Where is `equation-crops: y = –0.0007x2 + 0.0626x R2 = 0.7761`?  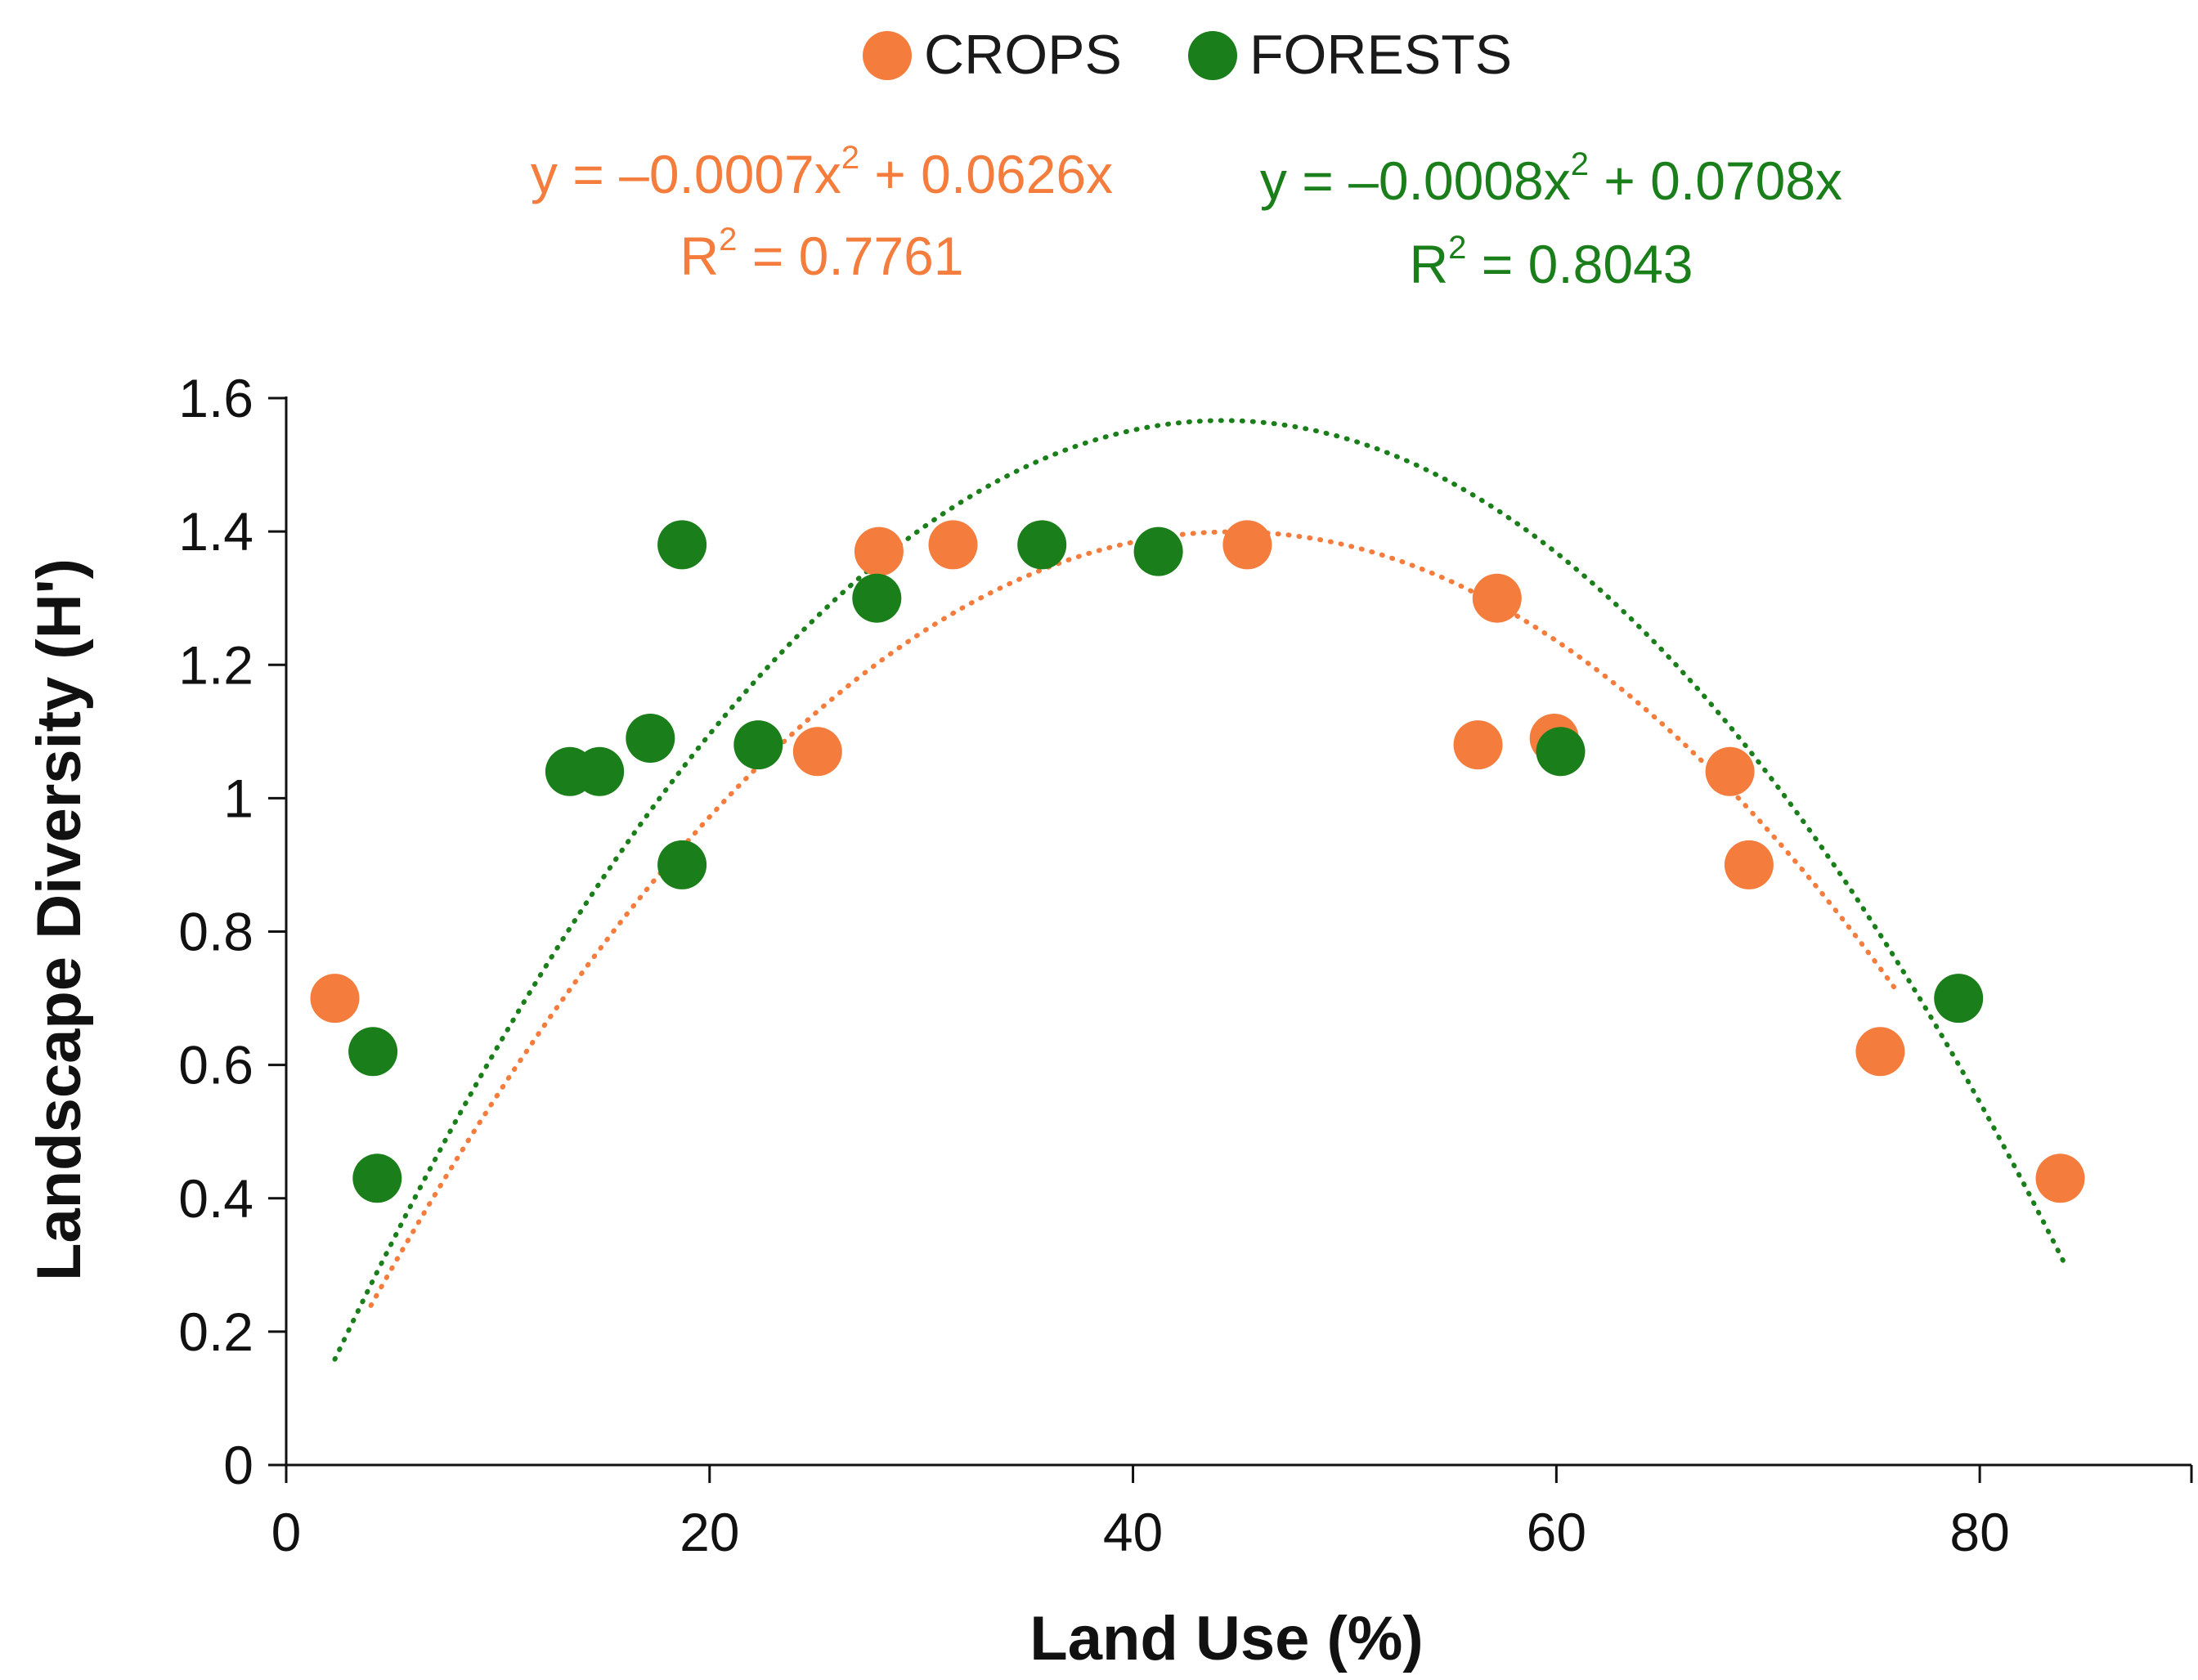 equation-crops: y = –0.0007x2 + 0.0626x R2 = 0.7761 is located at coordinates (822, 213).